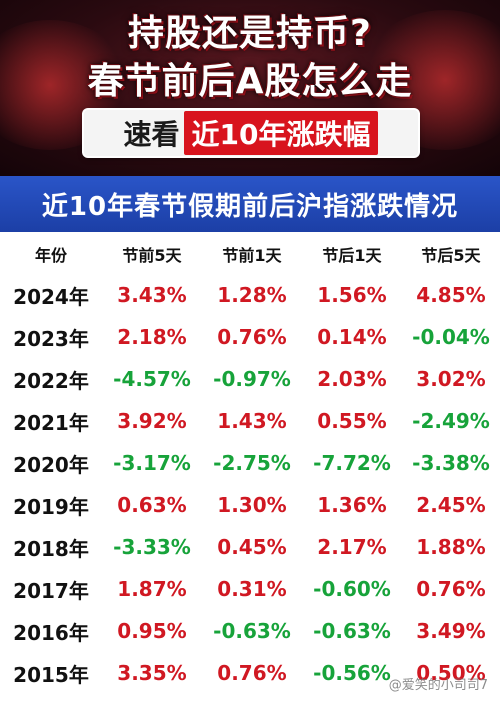 This screenshot has height=701, width=500. What do you see at coordinates (352, 505) in the screenshot?
I see `value-cell: 1.36%` at bounding box center [352, 505].